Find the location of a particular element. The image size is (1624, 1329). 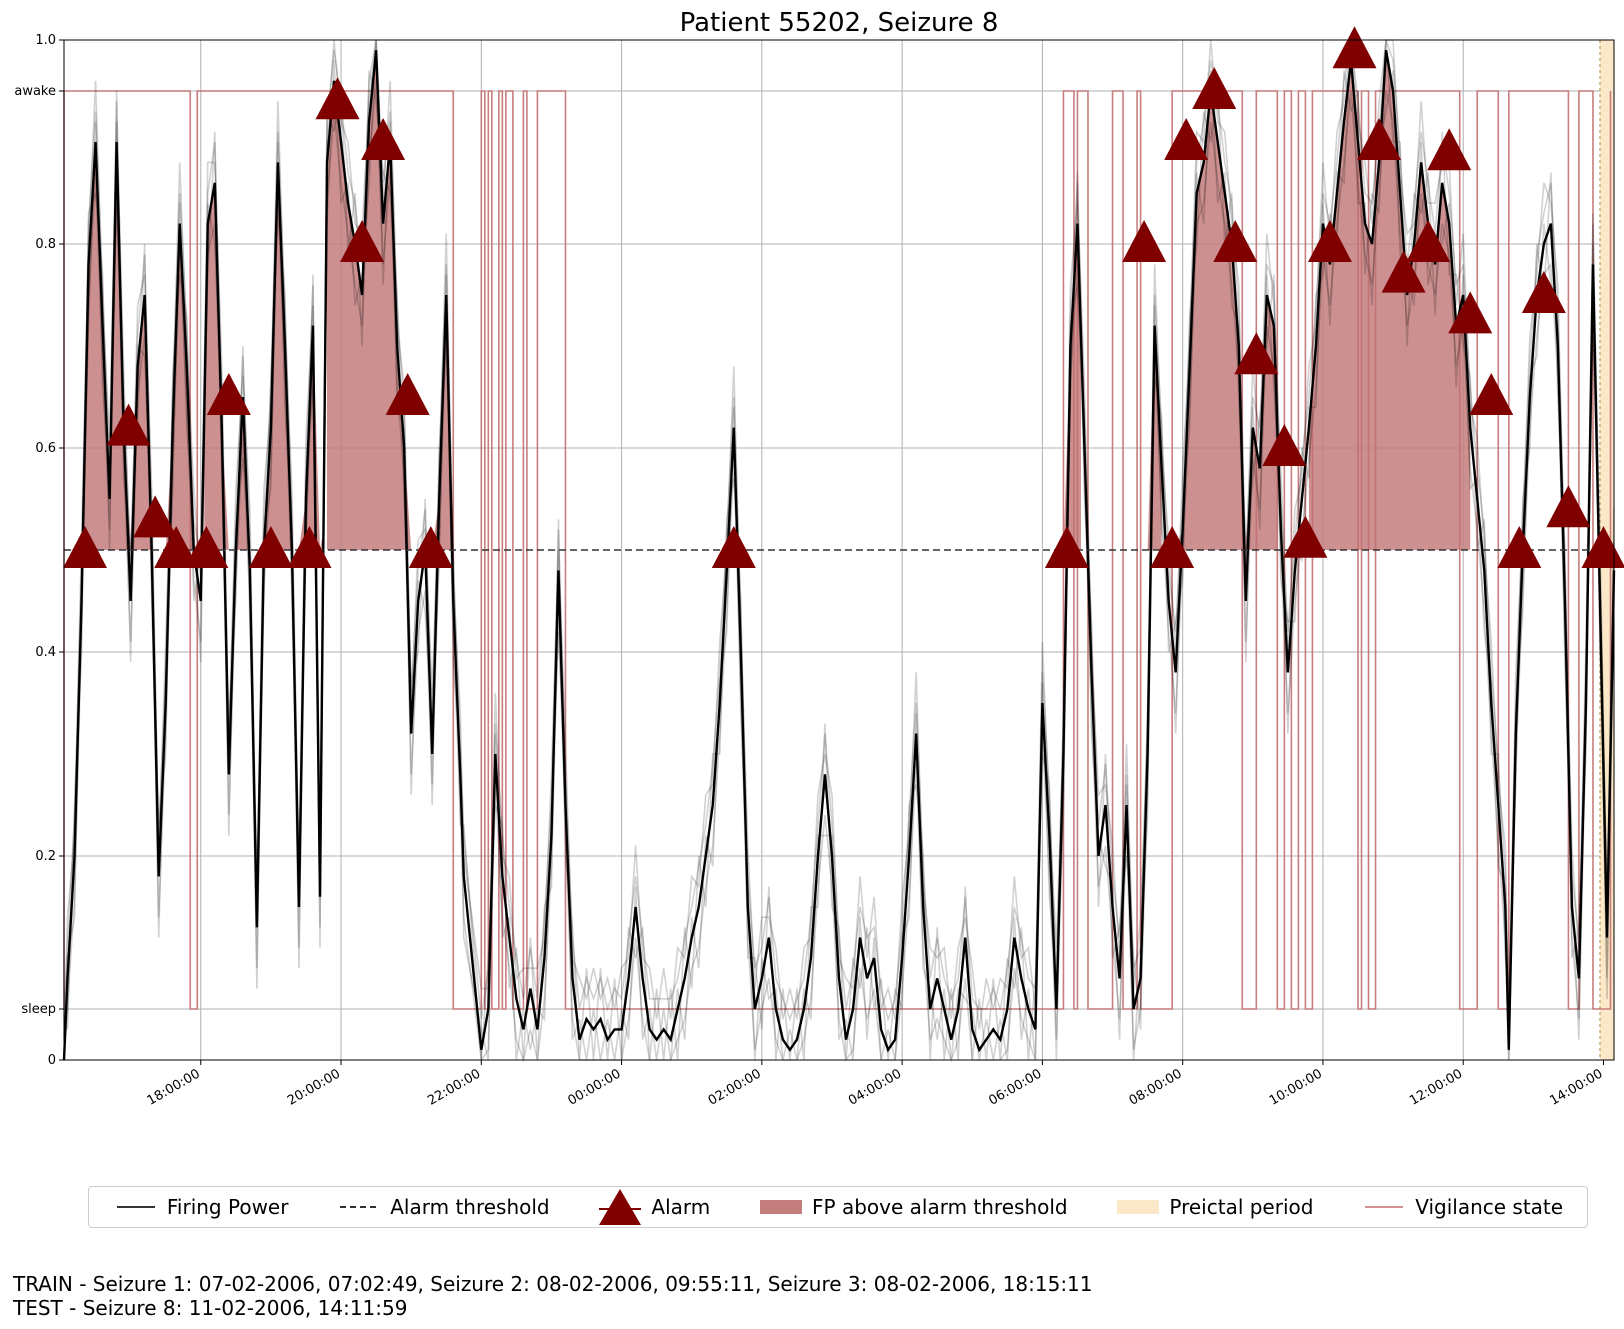

legend-label: Vigilance state is located at coordinates (1489, 1207).